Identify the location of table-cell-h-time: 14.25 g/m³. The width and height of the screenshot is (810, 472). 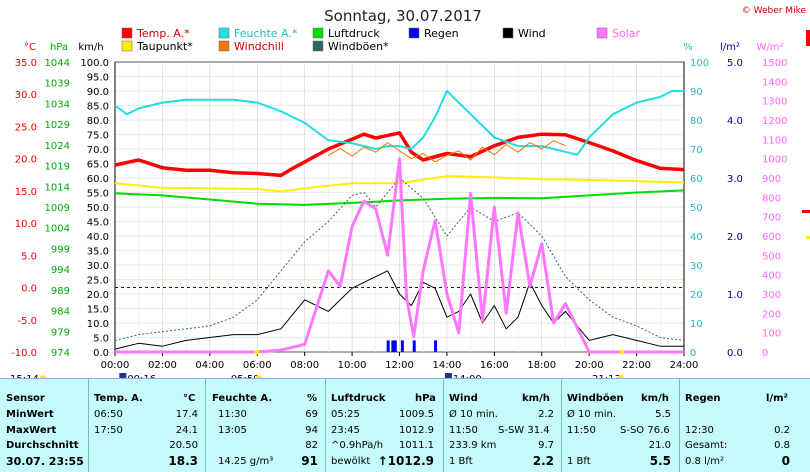
(246, 461).